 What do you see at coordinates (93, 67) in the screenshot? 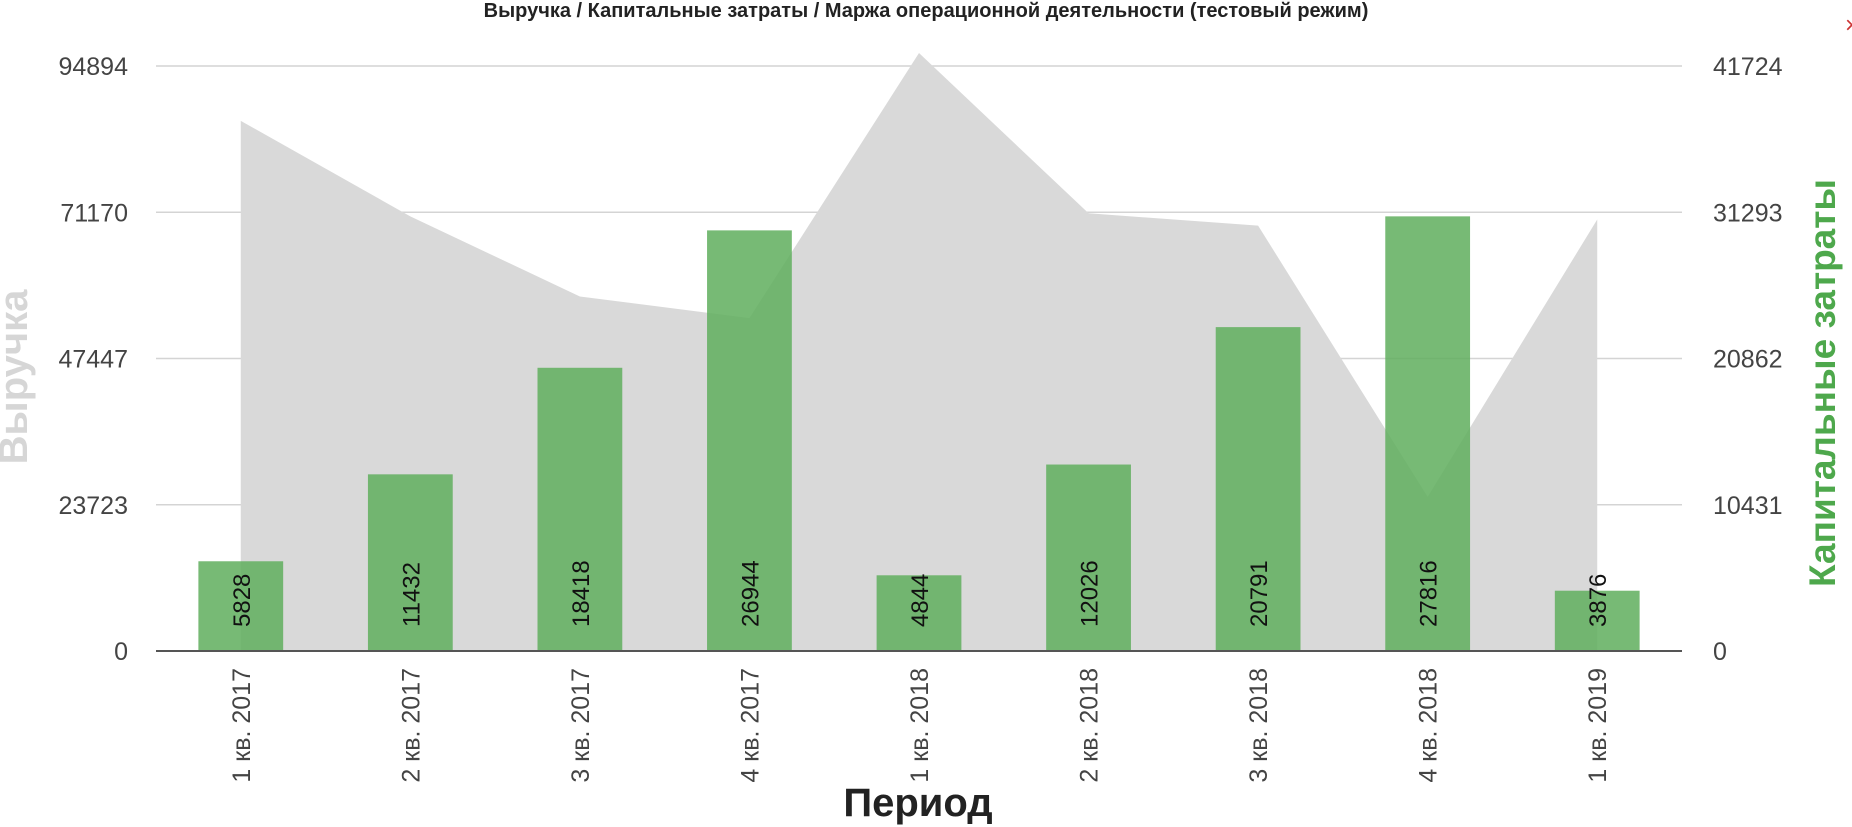
I see `y-tick-label-left: 94894` at bounding box center [93, 67].